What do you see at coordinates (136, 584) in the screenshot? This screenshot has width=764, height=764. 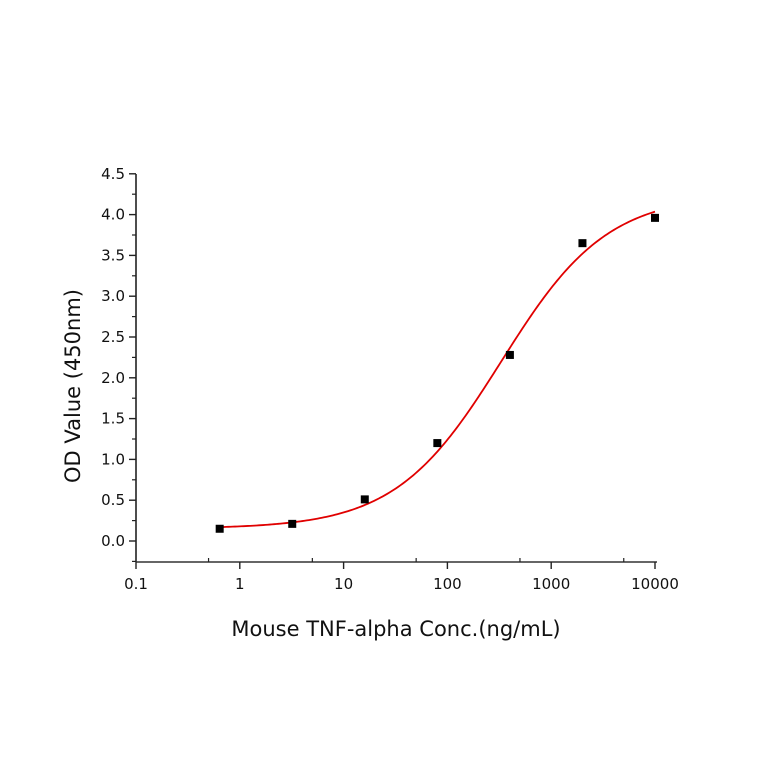 I see `x-tick-label: 0.1` at bounding box center [136, 584].